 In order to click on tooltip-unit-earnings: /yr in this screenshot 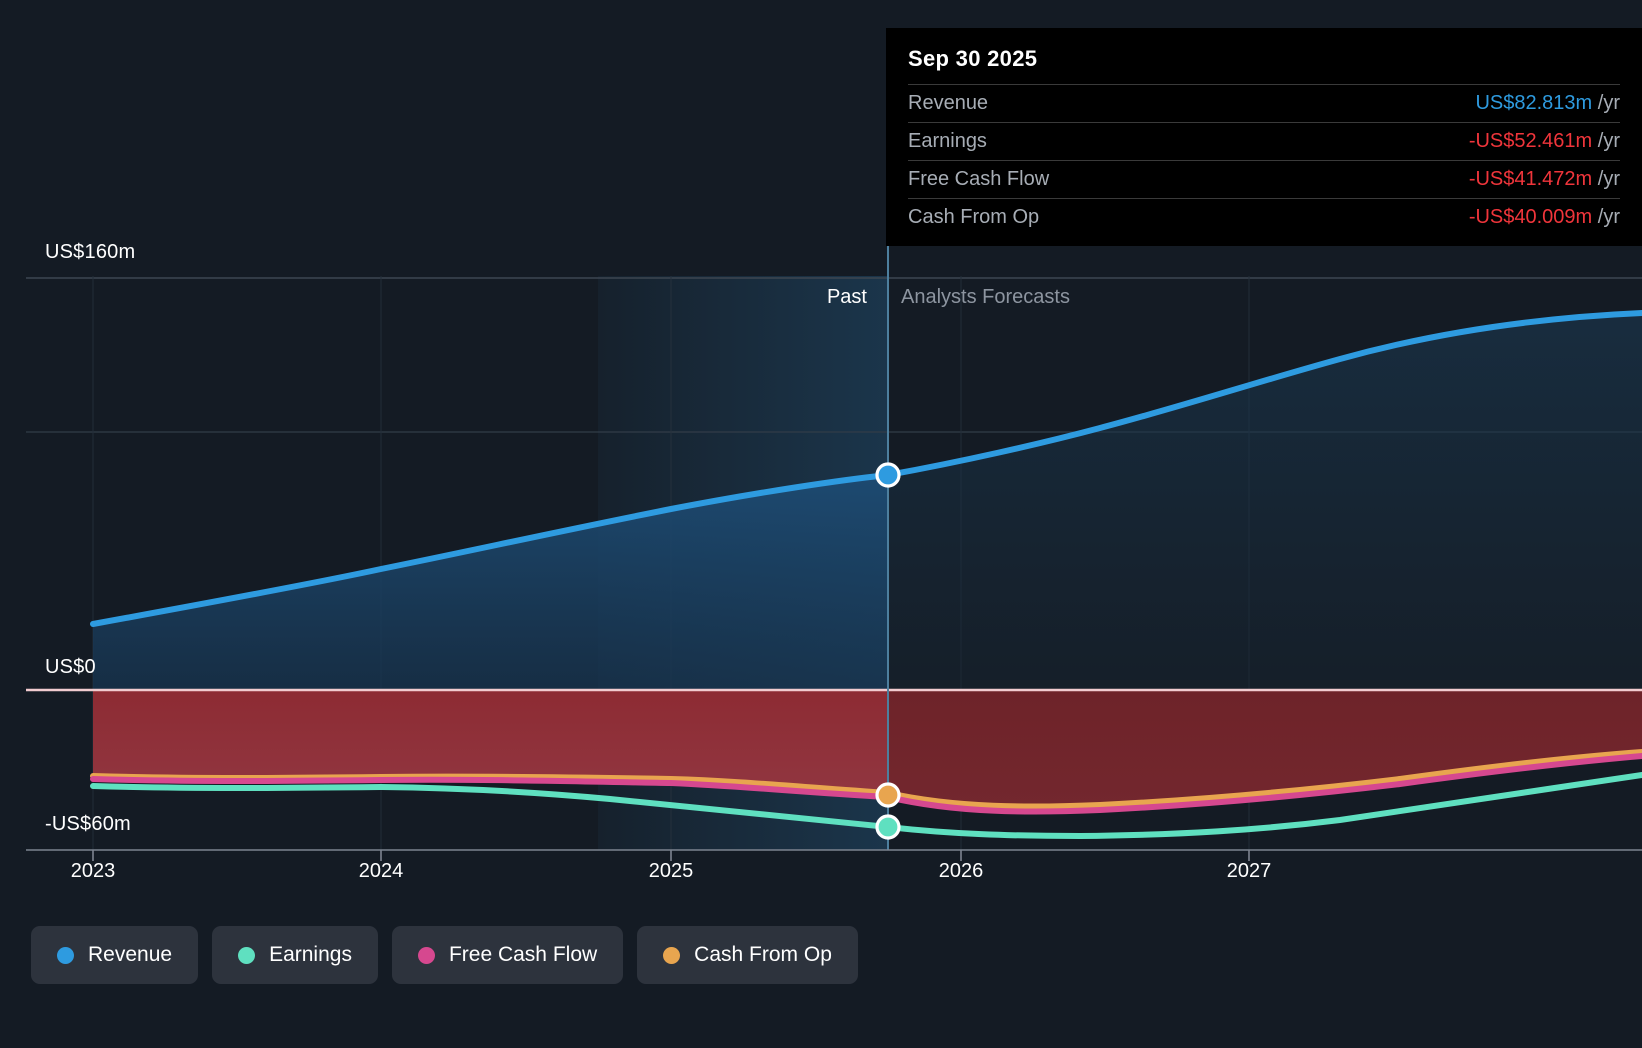, I will do `click(1608, 141)`.